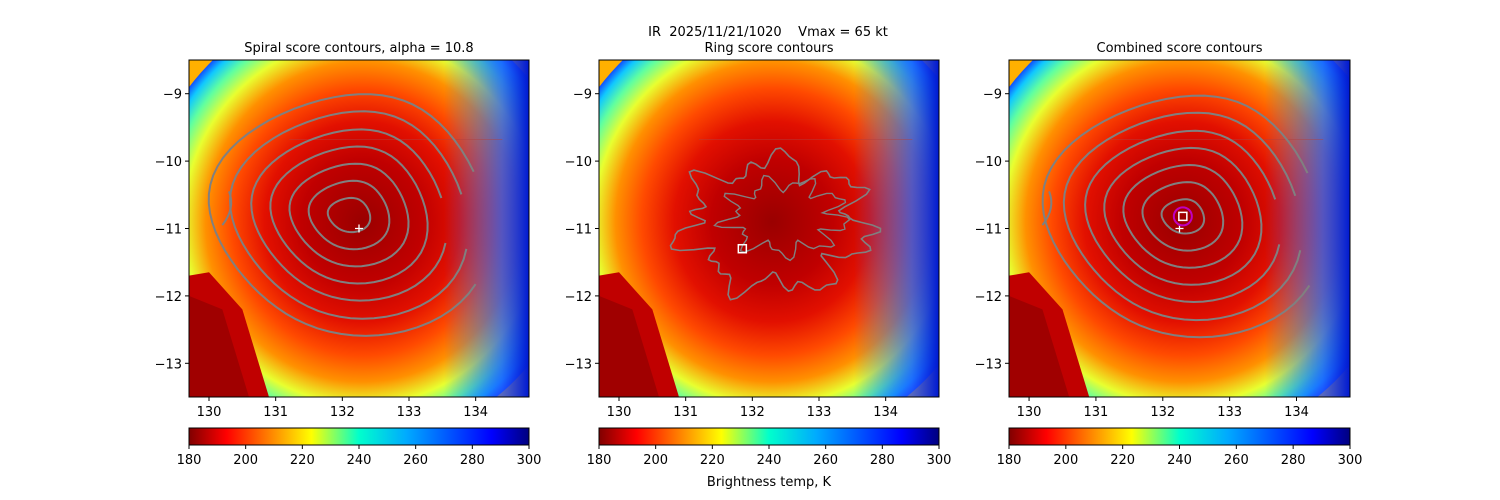 The image size is (1500, 500). I want to click on colorbar-3: 180 200 220 240 260 280 300, so click(1180, 447).